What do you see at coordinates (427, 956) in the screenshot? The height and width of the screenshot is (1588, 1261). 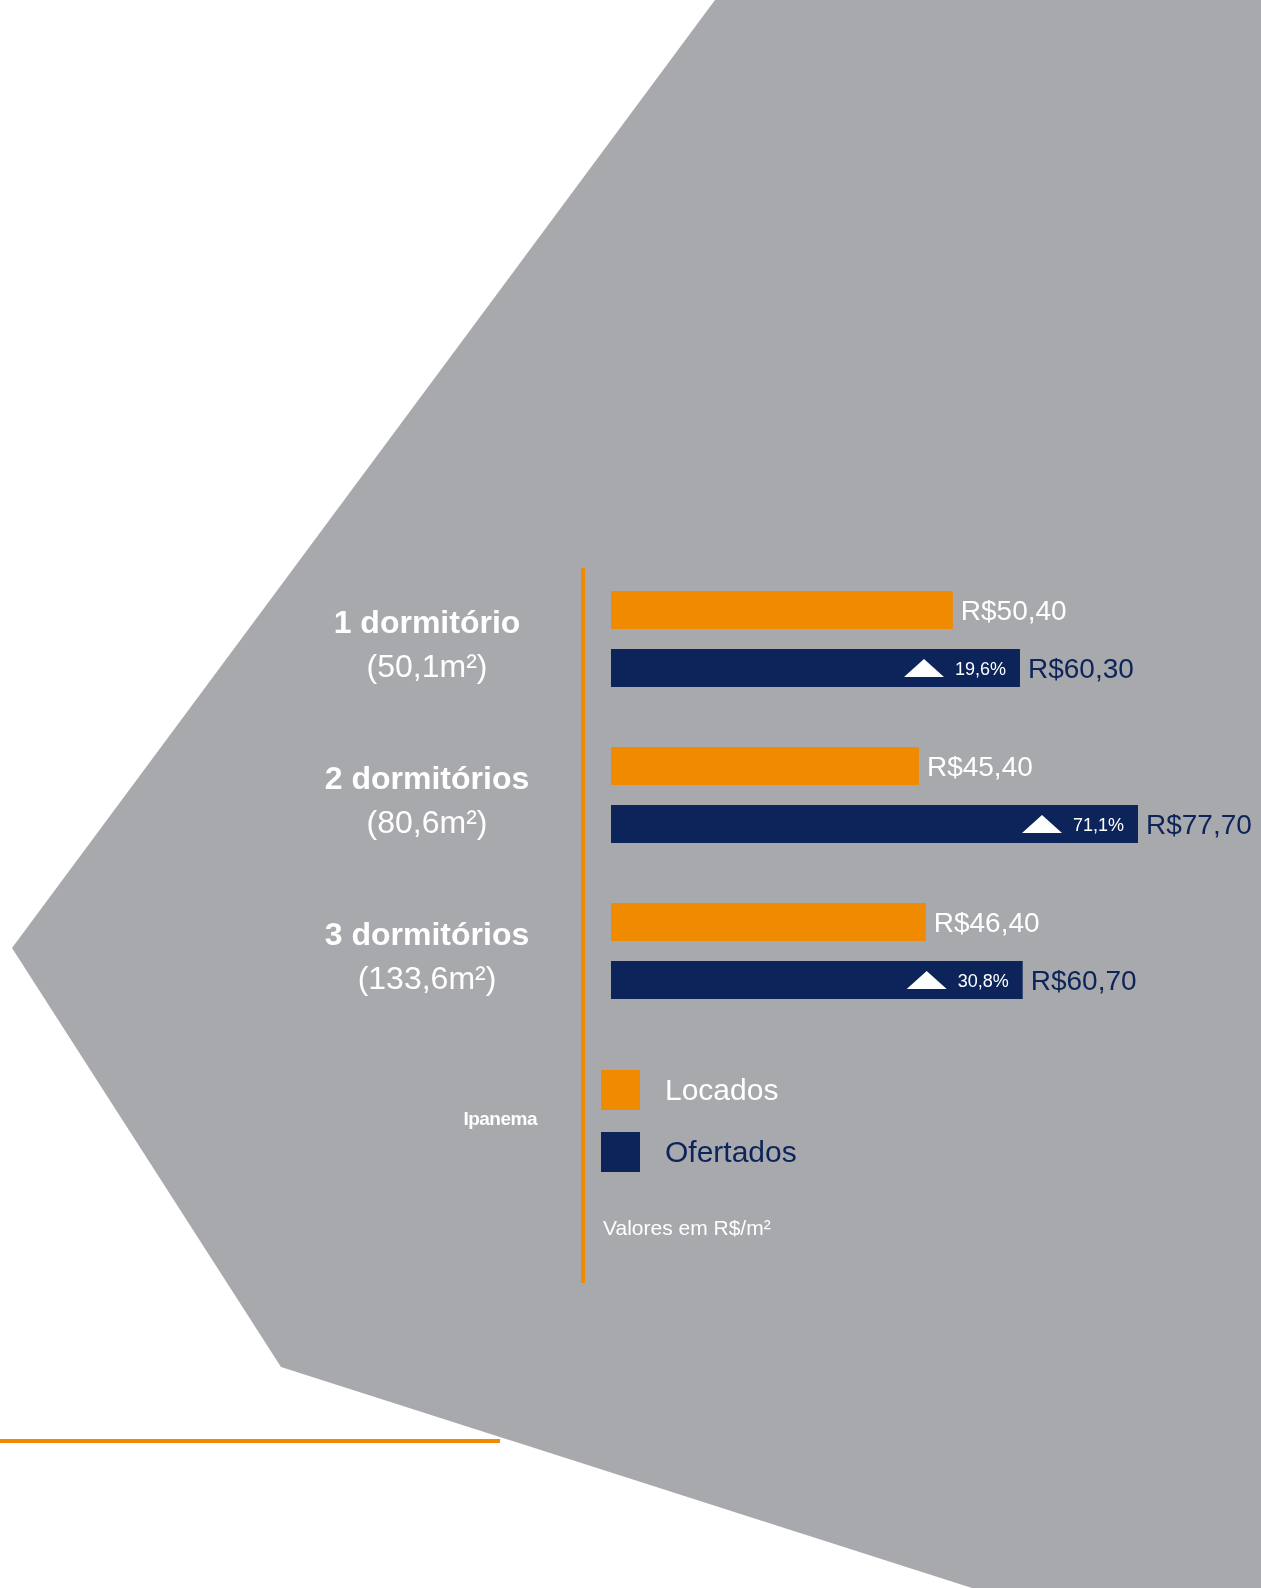 I see `y-tick-label: 3 dormitórios (133,6m²)` at bounding box center [427, 956].